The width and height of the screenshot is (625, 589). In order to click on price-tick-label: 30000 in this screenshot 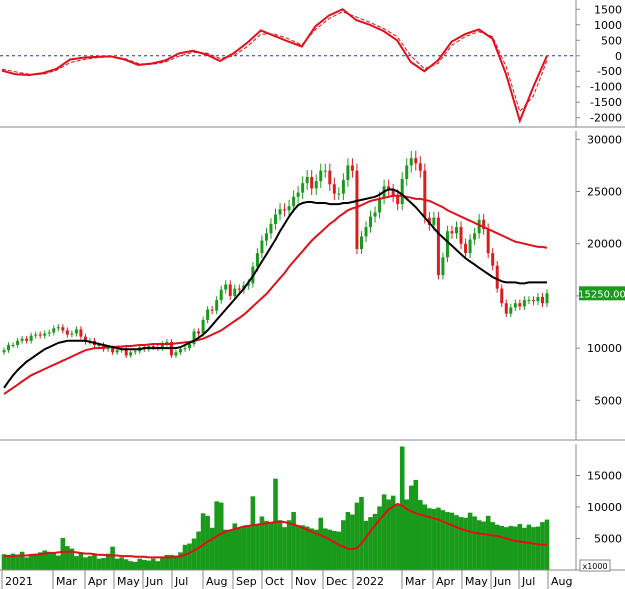, I will do `click(604, 139)`.